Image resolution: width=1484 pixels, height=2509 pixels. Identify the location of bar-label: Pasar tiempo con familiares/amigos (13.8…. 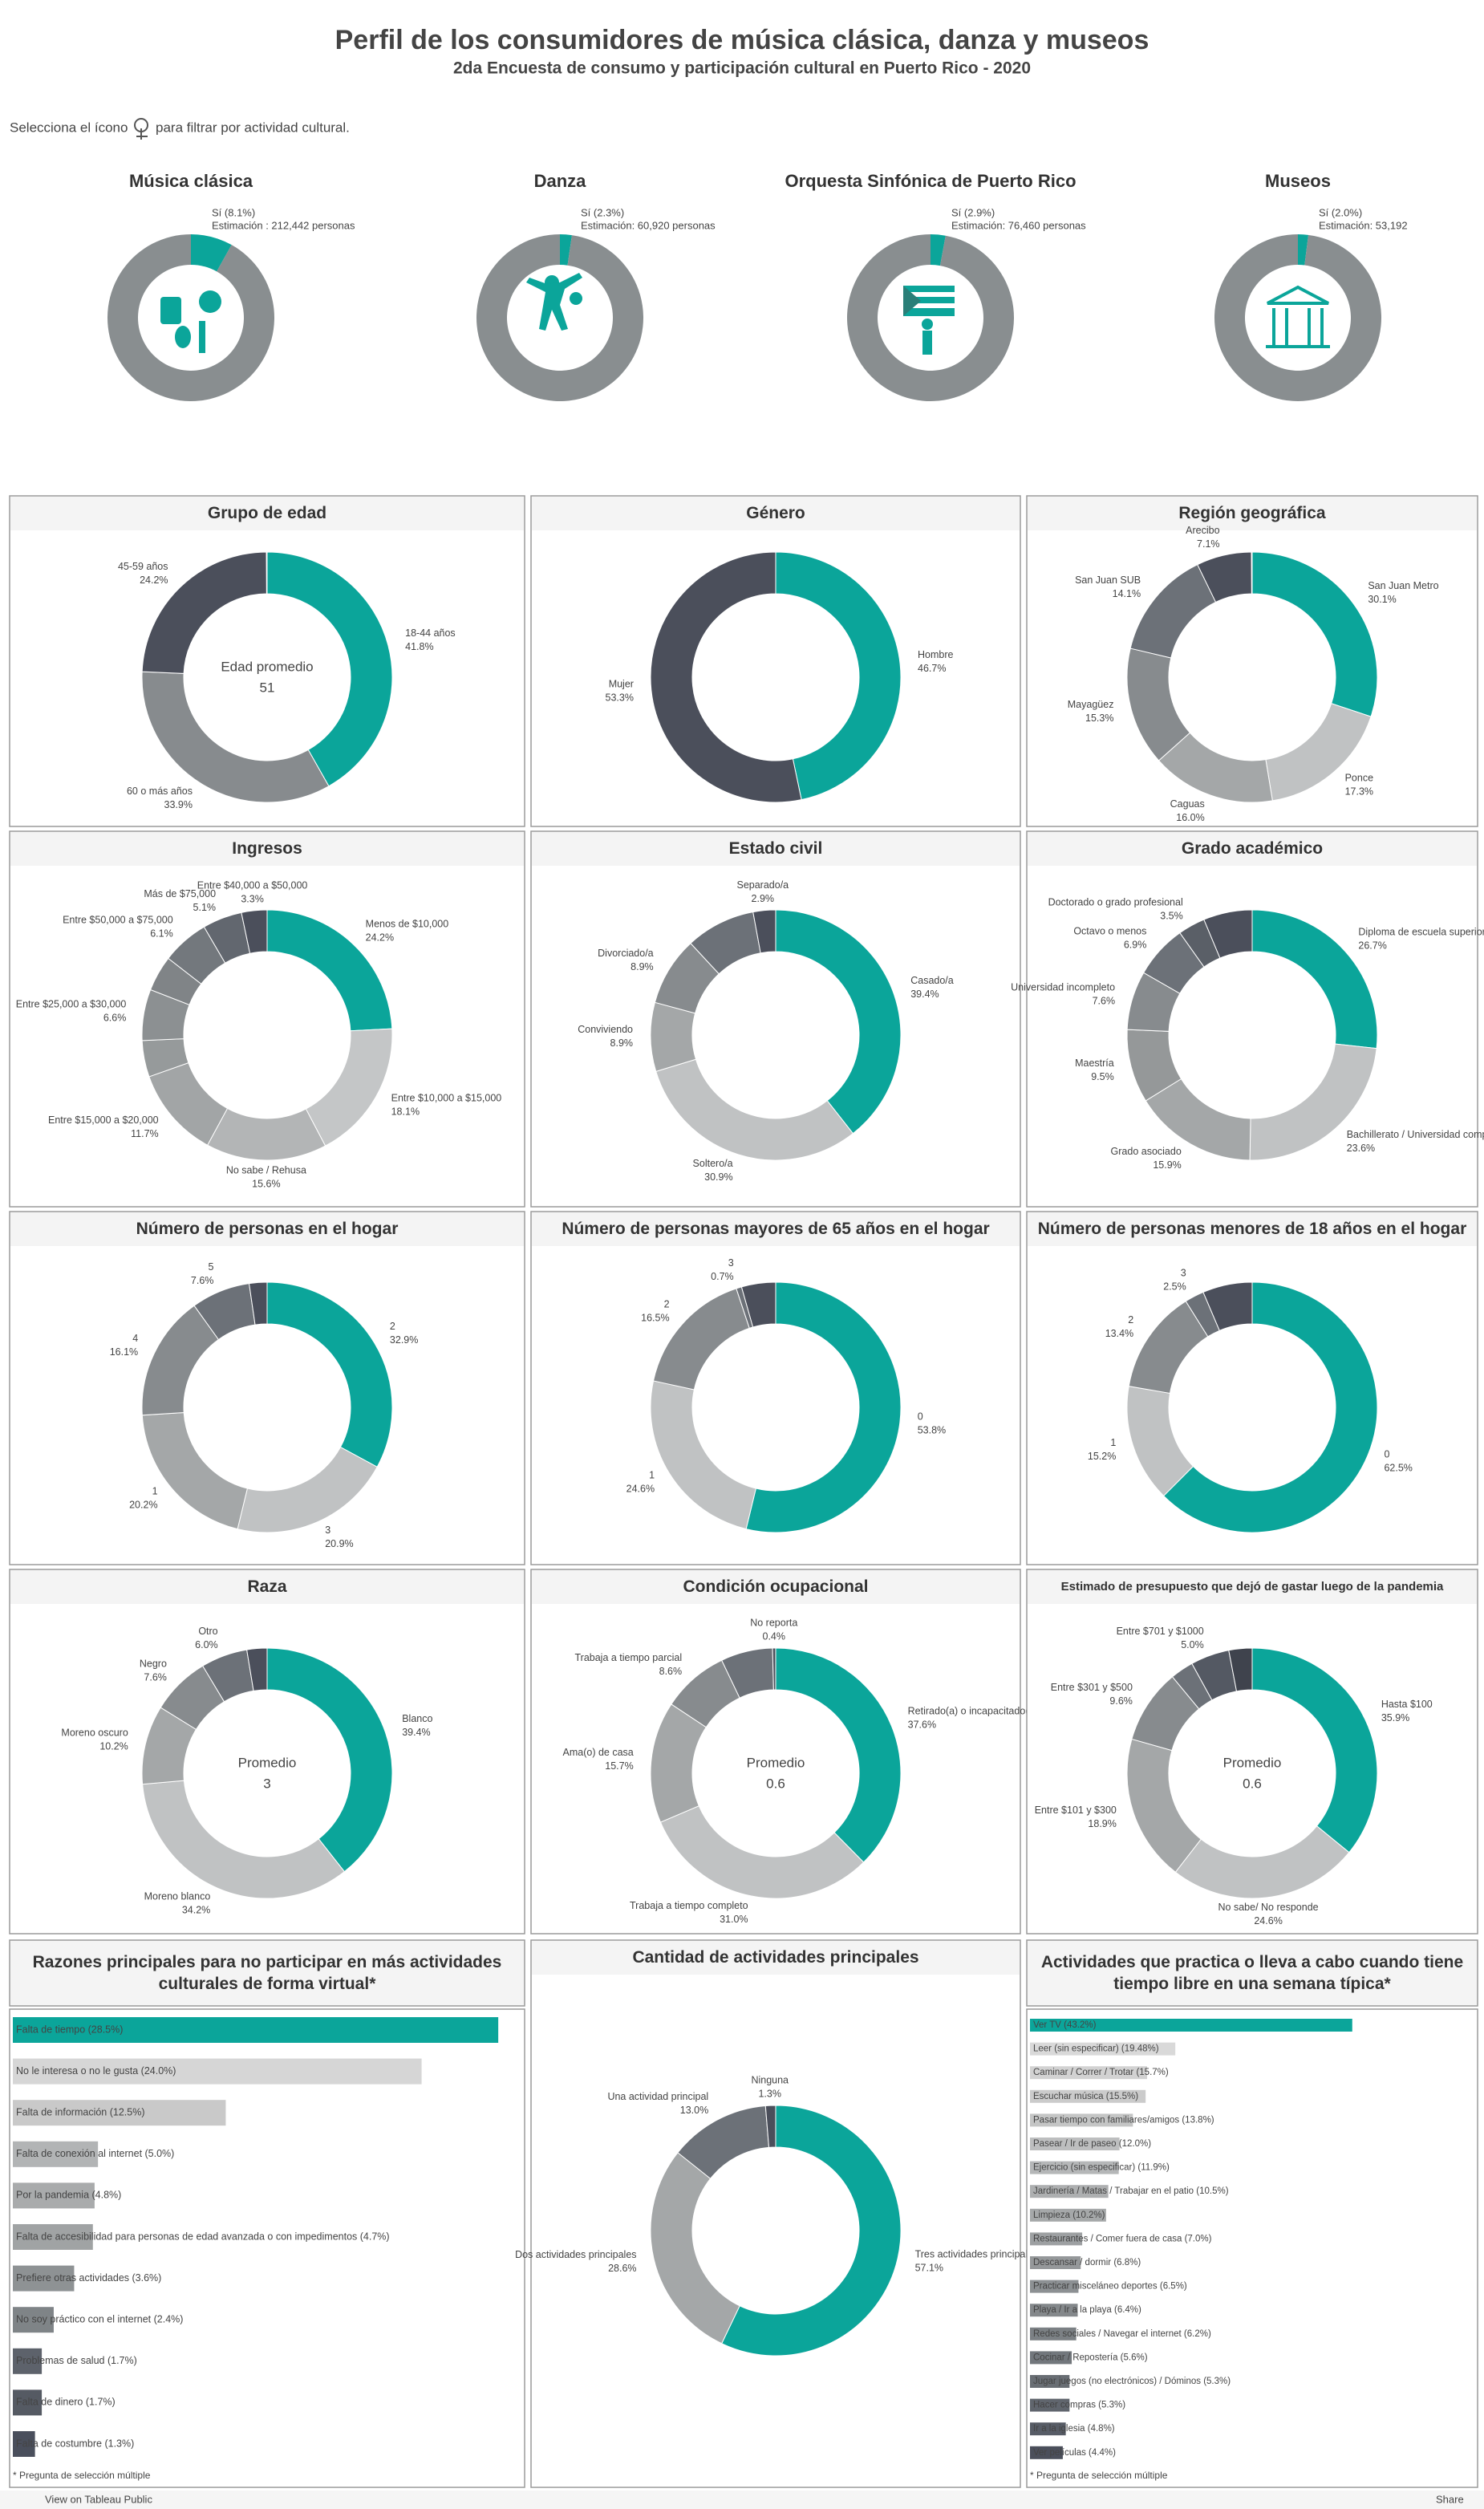
(1124, 2120).